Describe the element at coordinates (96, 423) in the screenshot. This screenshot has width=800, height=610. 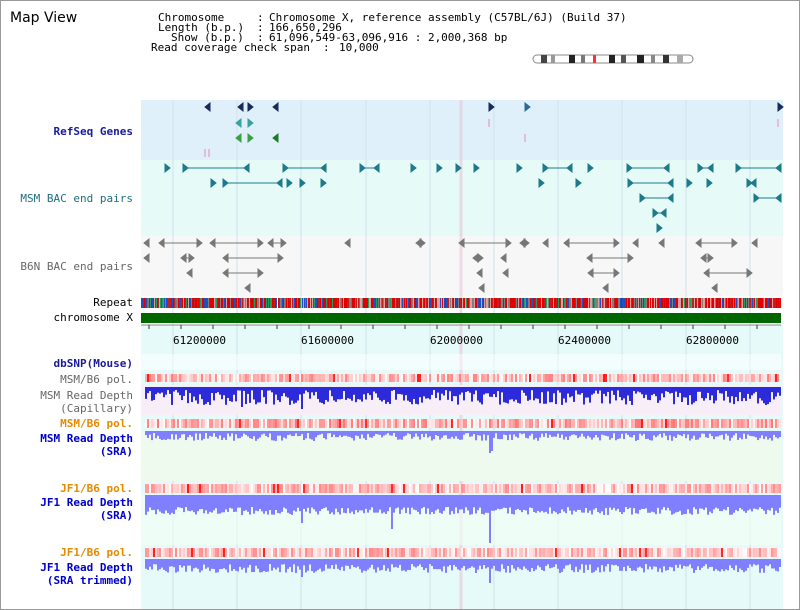
I see `track-label-msm-b6-pol-2: MSM/B6 pol.` at that location.